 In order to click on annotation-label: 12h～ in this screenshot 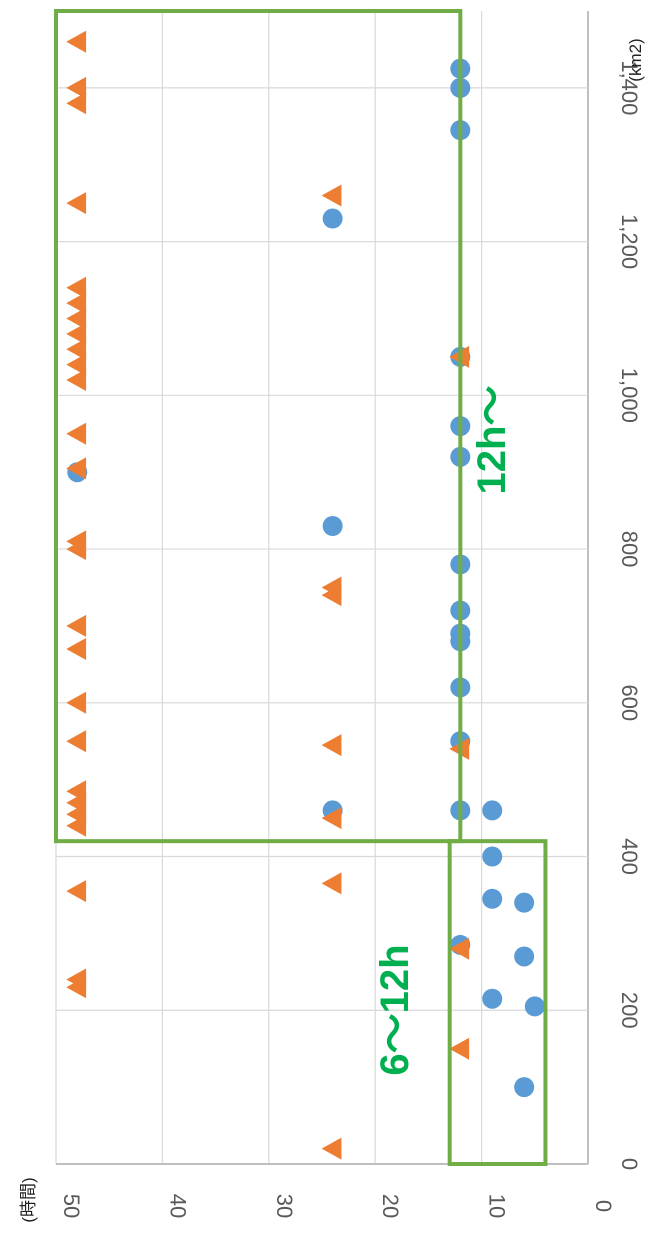, I will do `click(492, 440)`.